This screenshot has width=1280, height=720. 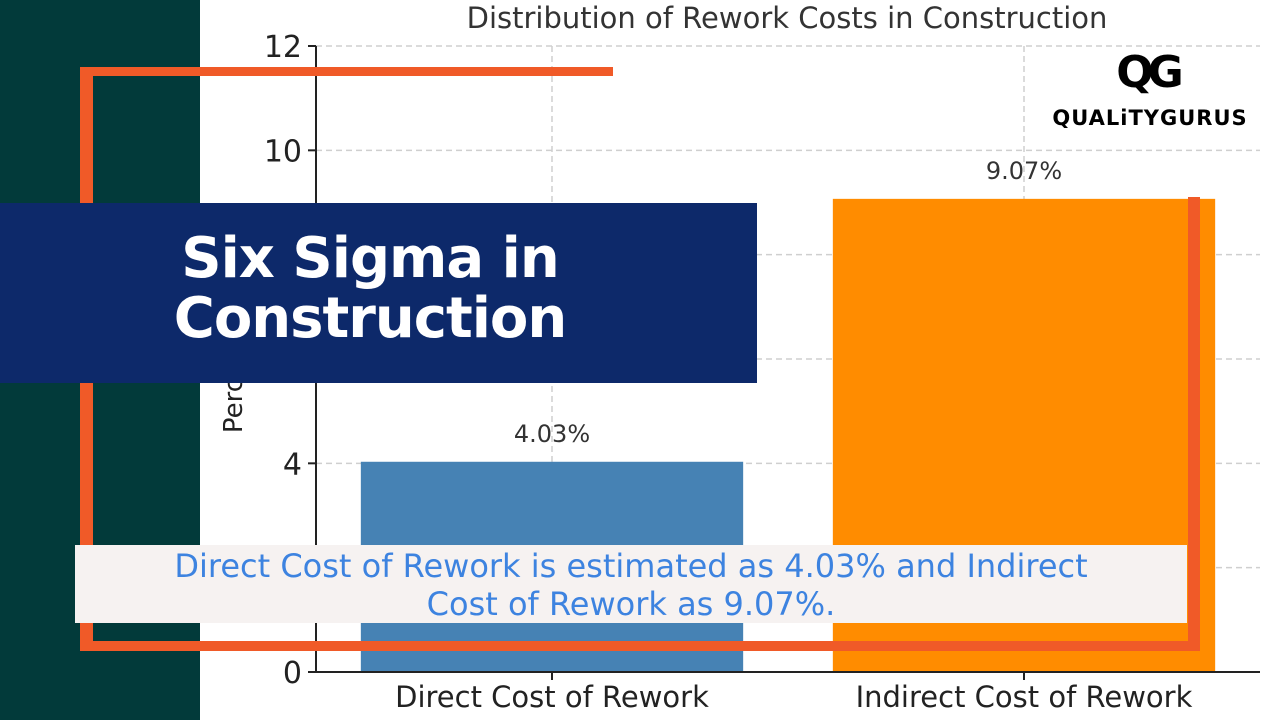 What do you see at coordinates (346, 71) in the screenshot?
I see `frame-top-line` at bounding box center [346, 71].